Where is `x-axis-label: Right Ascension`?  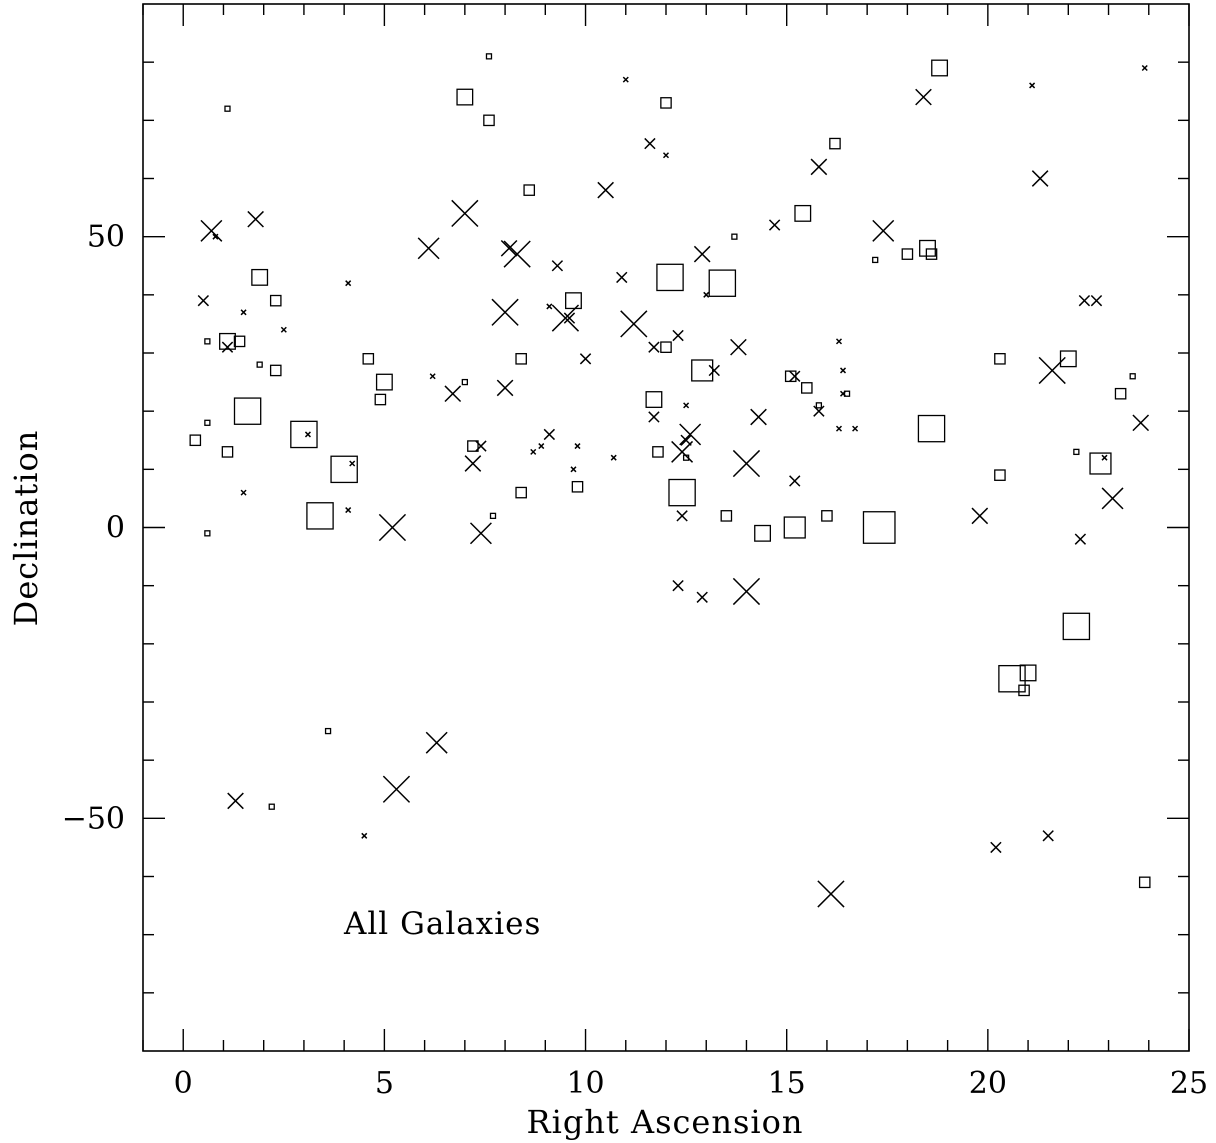 x-axis-label: Right Ascension is located at coordinates (665, 1122).